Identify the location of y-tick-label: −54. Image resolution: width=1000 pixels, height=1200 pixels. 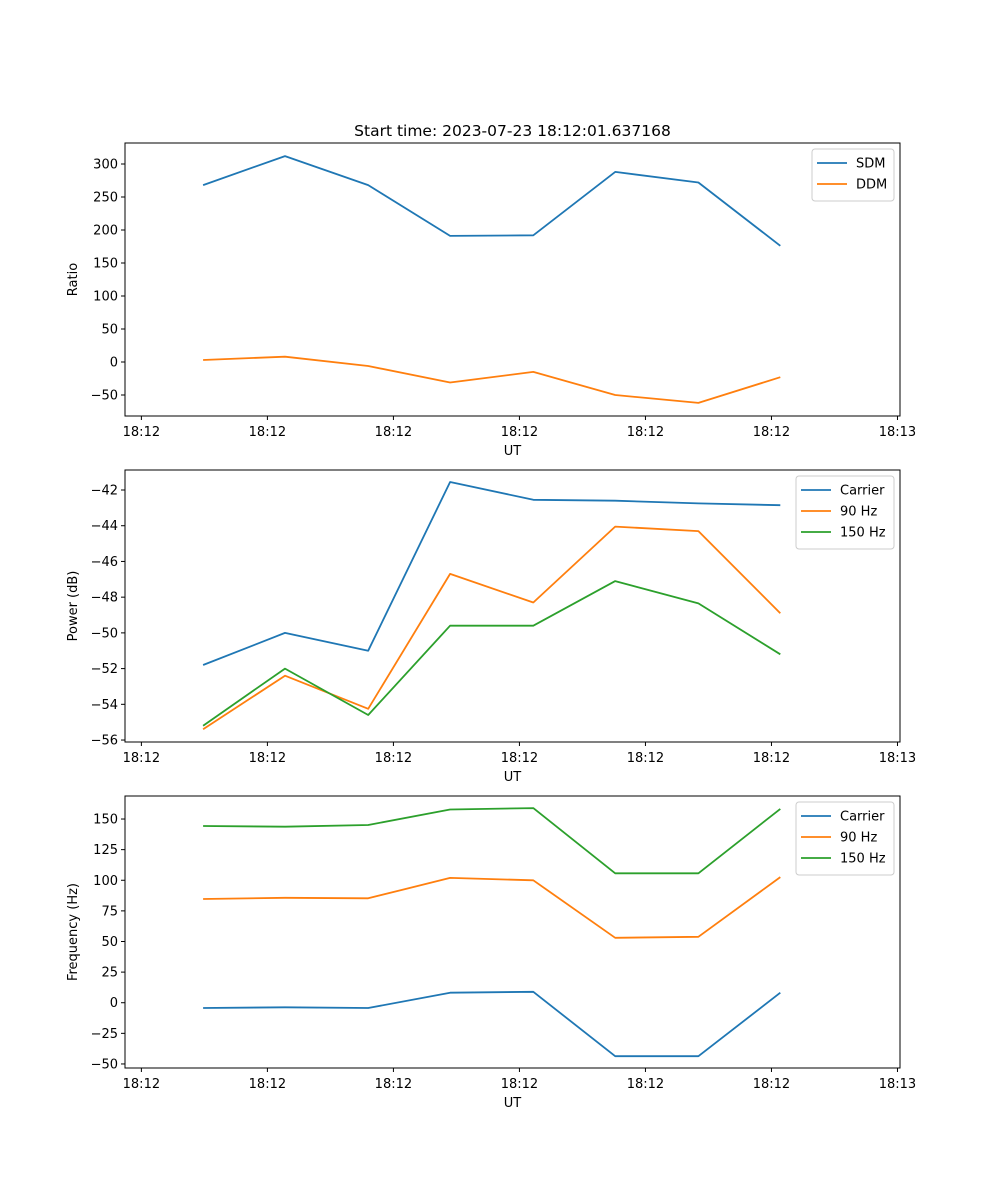
(104, 705).